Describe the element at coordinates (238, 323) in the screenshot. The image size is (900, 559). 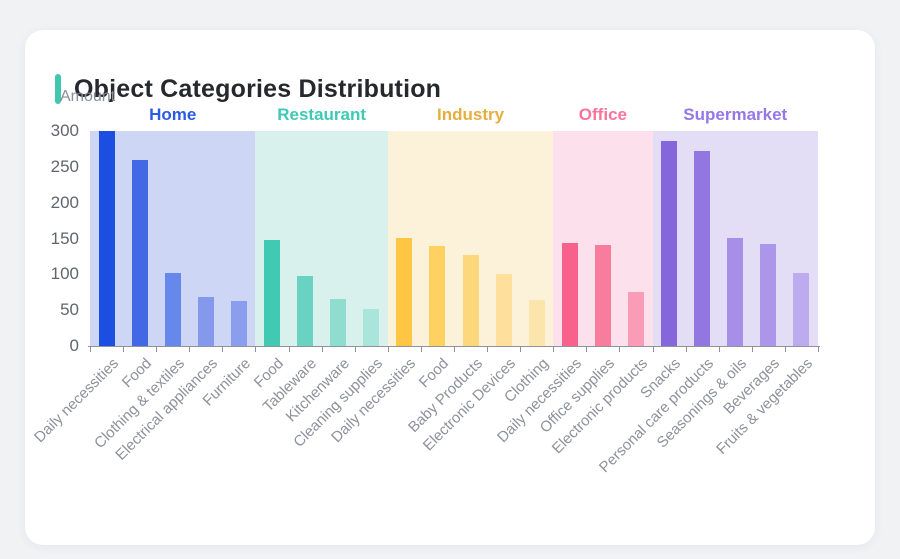
I see `bar-home-furniture` at that location.